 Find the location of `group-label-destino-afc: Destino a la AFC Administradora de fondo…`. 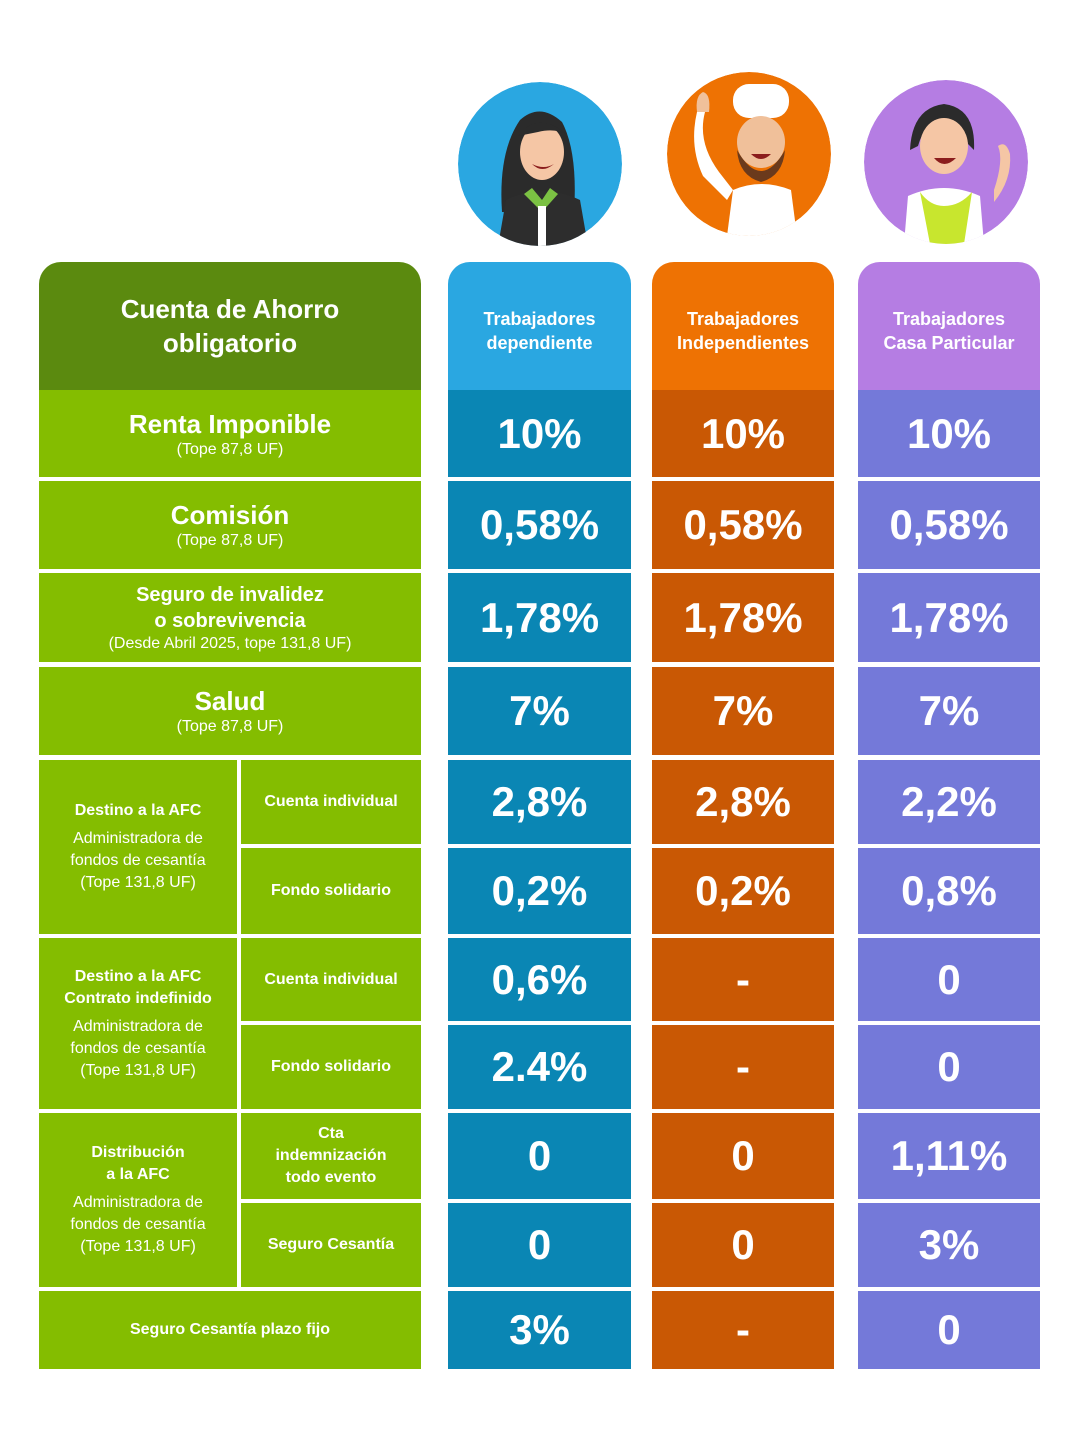

group-label-destino-afc: Destino a la AFC Administradora de fondo… is located at coordinates (138, 847).